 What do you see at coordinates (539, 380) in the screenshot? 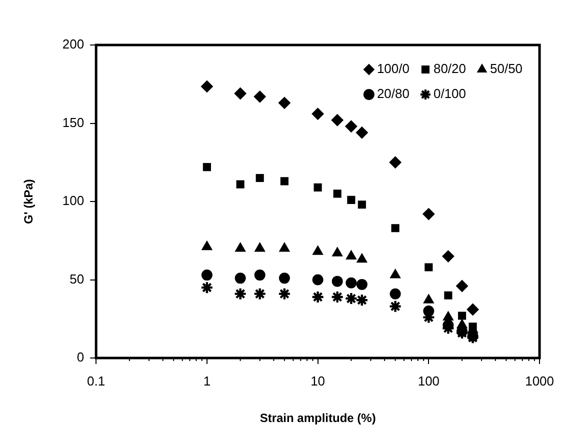
I see `x-tick-label: 1000` at bounding box center [539, 380].